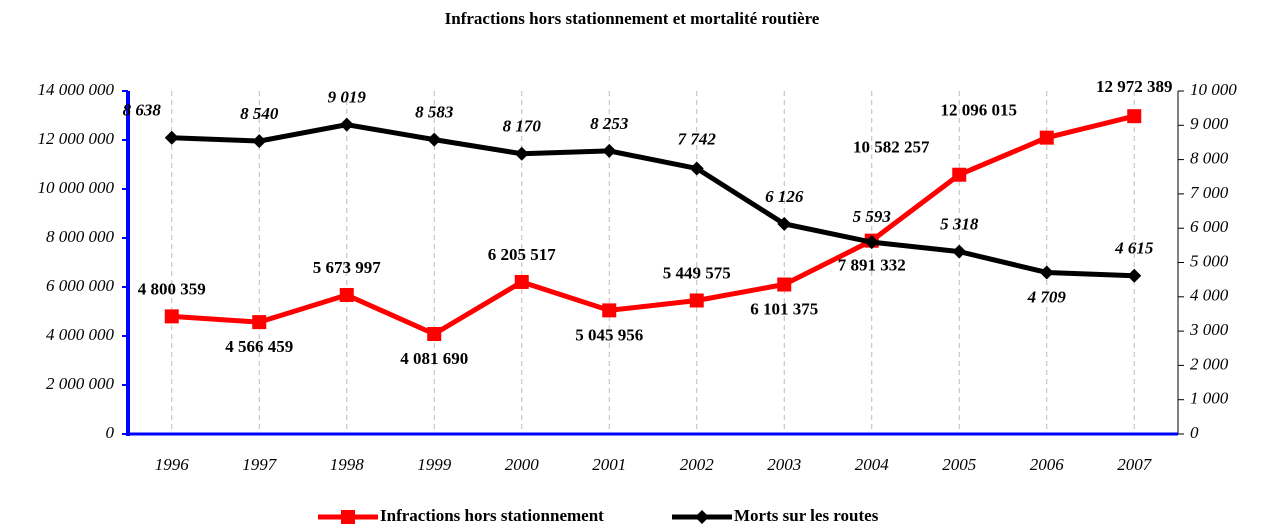 This screenshot has width=1264, height=532. Describe the element at coordinates (434, 464) in the screenshot. I see `x-tick-label: 1999` at that location.